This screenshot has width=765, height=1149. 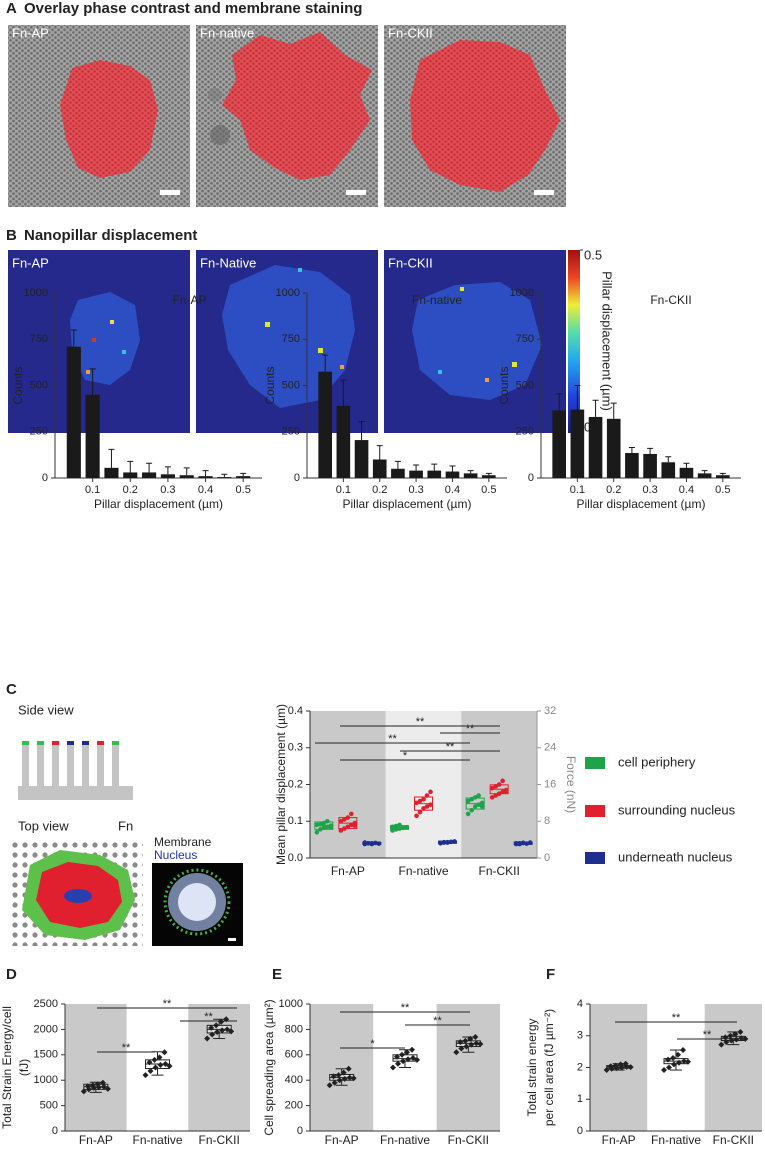 I want to click on diagram-label: Membrane, so click(x=183, y=842).